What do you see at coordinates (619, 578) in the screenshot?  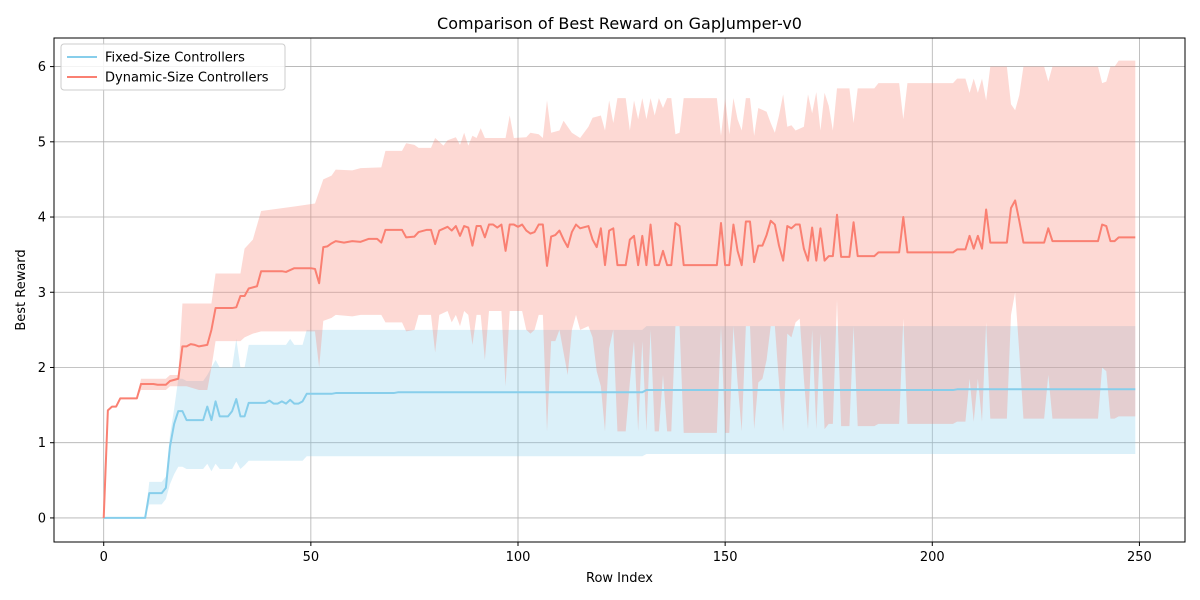 I see `x-axis-label: Row Index` at bounding box center [619, 578].